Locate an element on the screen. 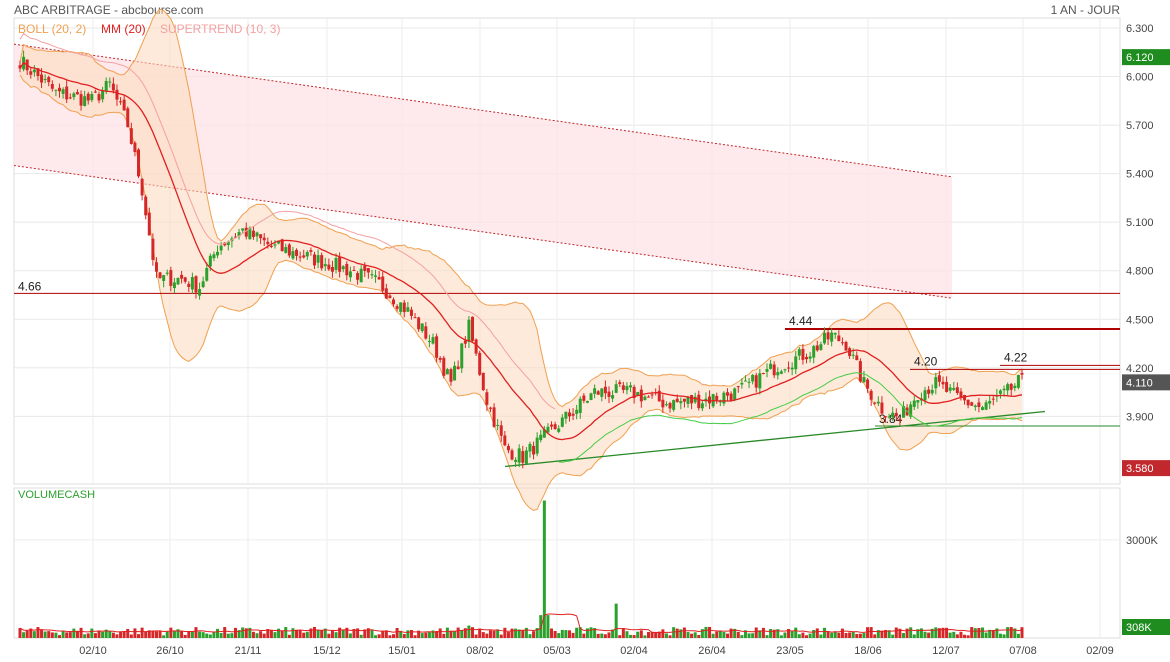  volume-badge is located at coordinates (1146, 627).